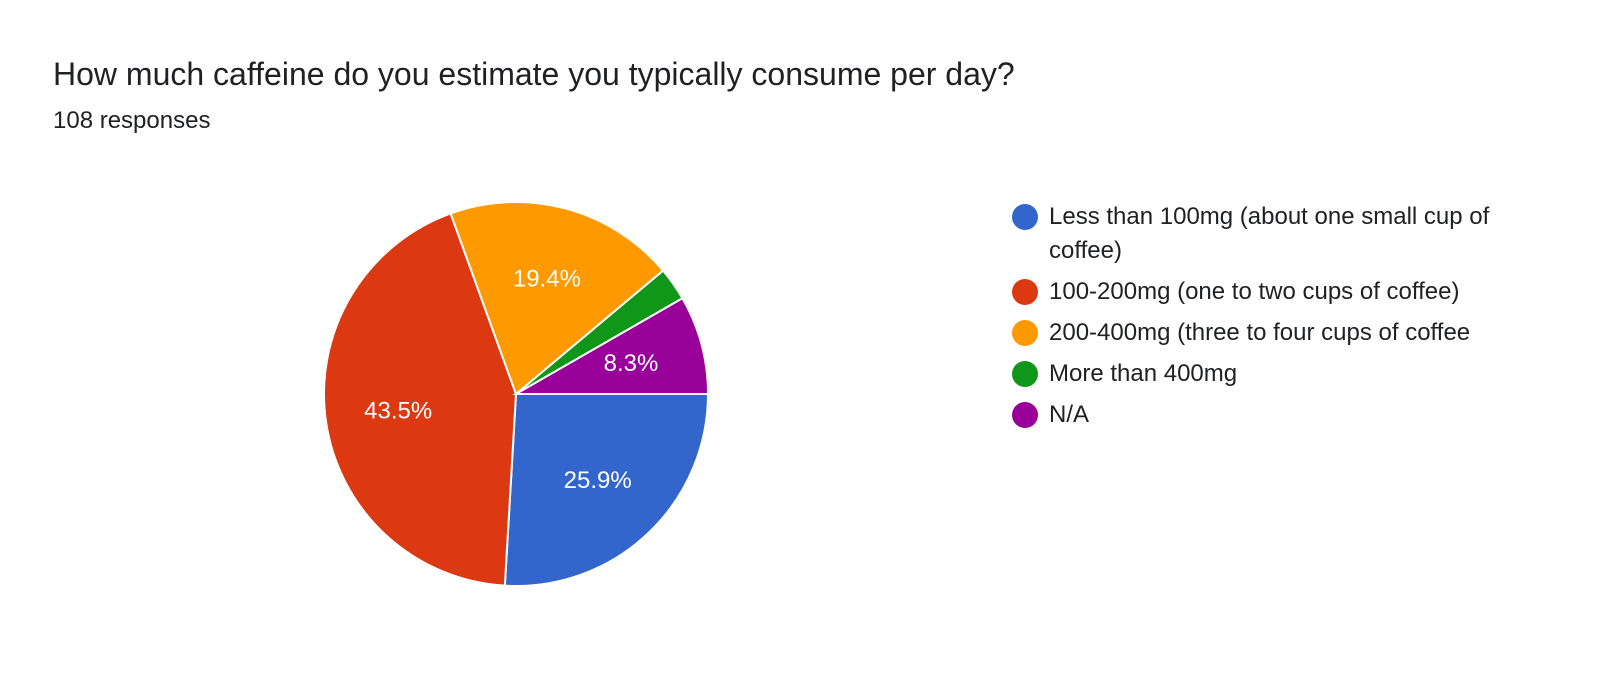  Describe the element at coordinates (547, 279) in the screenshot. I see `slice-percent-label: 19.4%` at that location.